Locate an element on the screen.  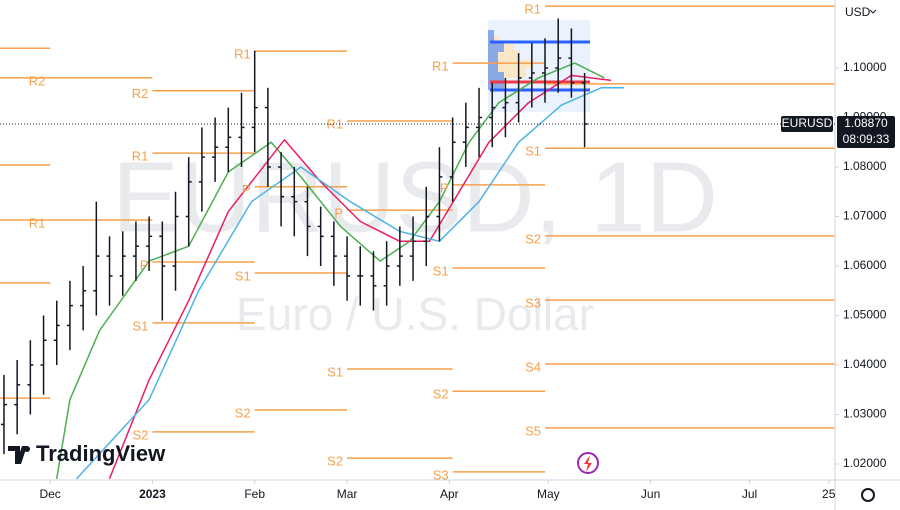
watermark-description: Euro / U.S. Dollar is located at coordinates (415, 314).